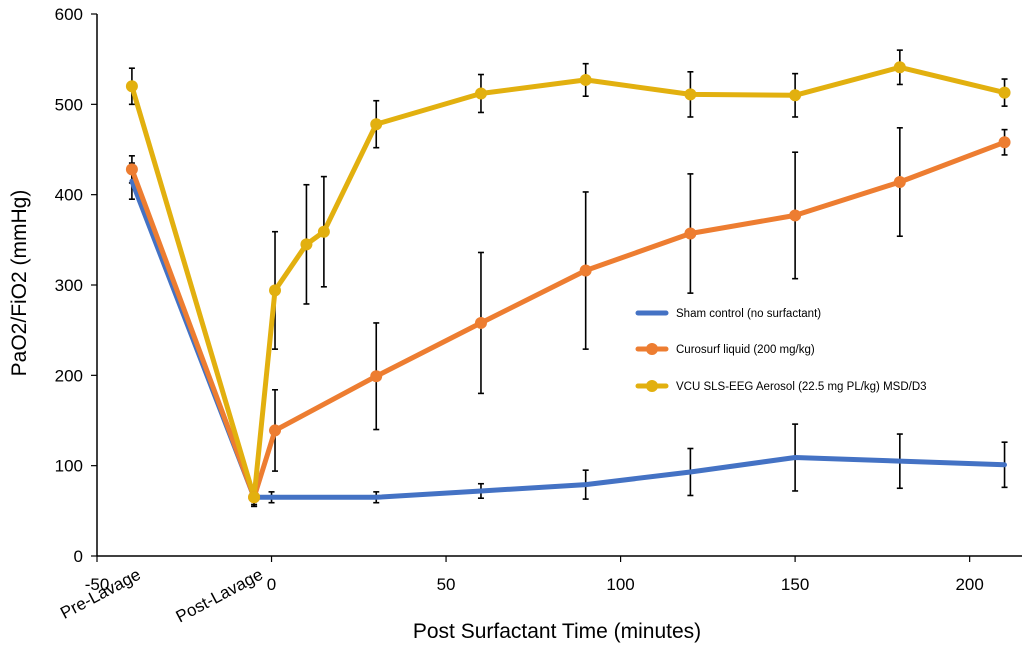  I want to click on legend-label: Curosurf liquid (200 mg/kg), so click(745, 350).